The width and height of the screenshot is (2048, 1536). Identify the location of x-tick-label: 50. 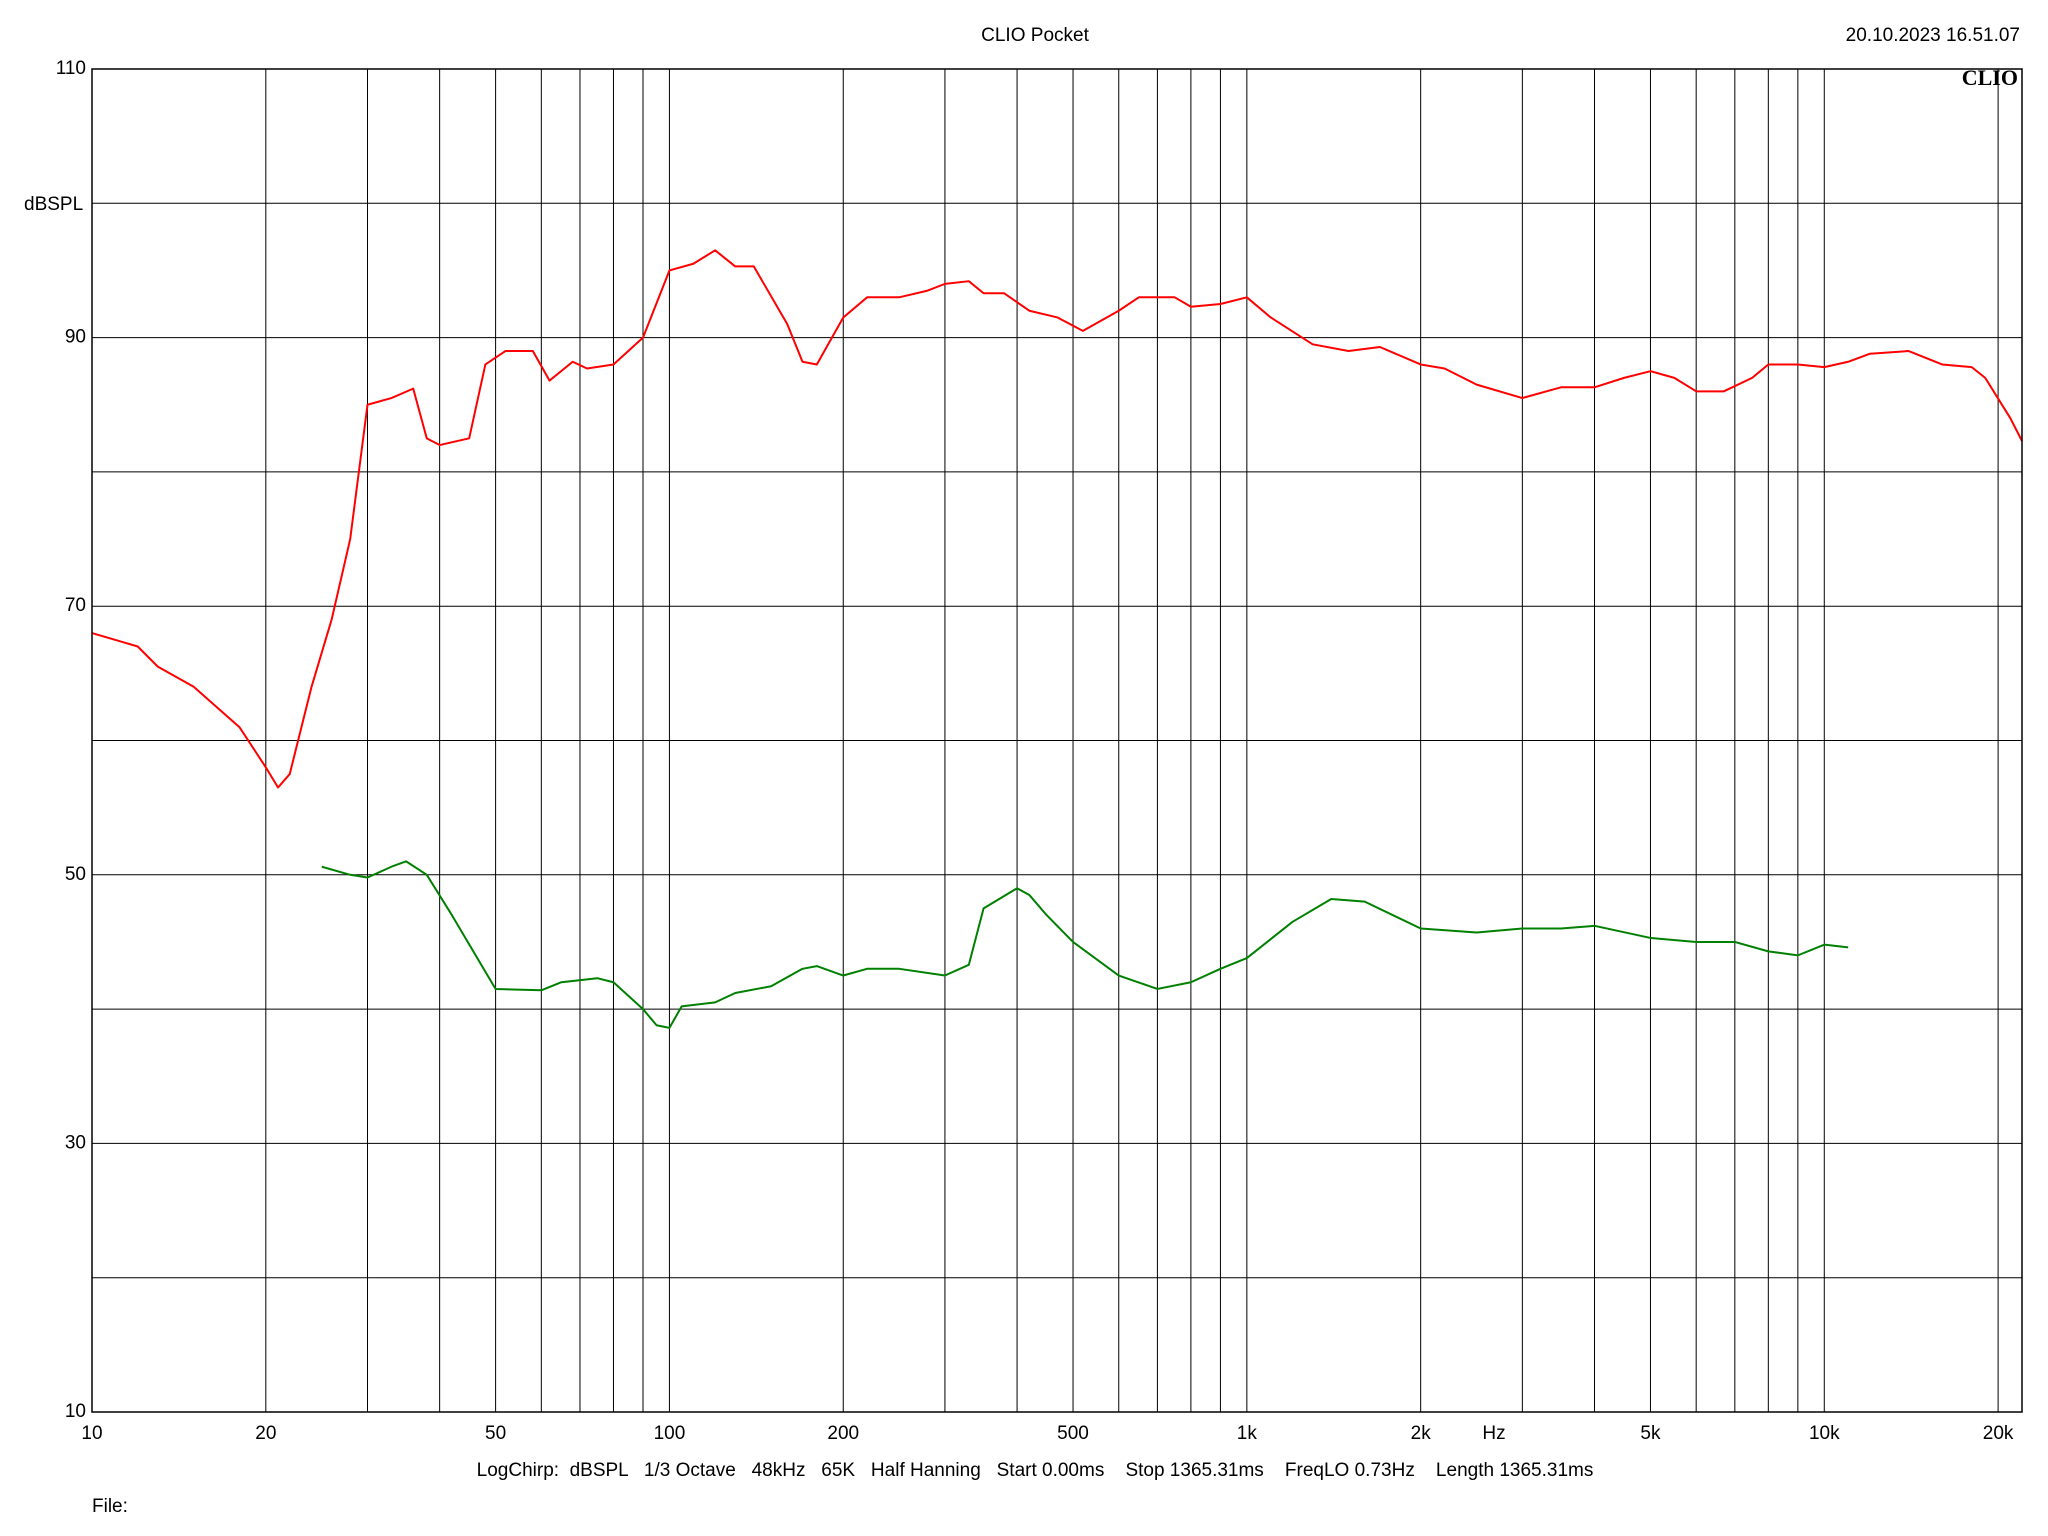
(495, 1433).